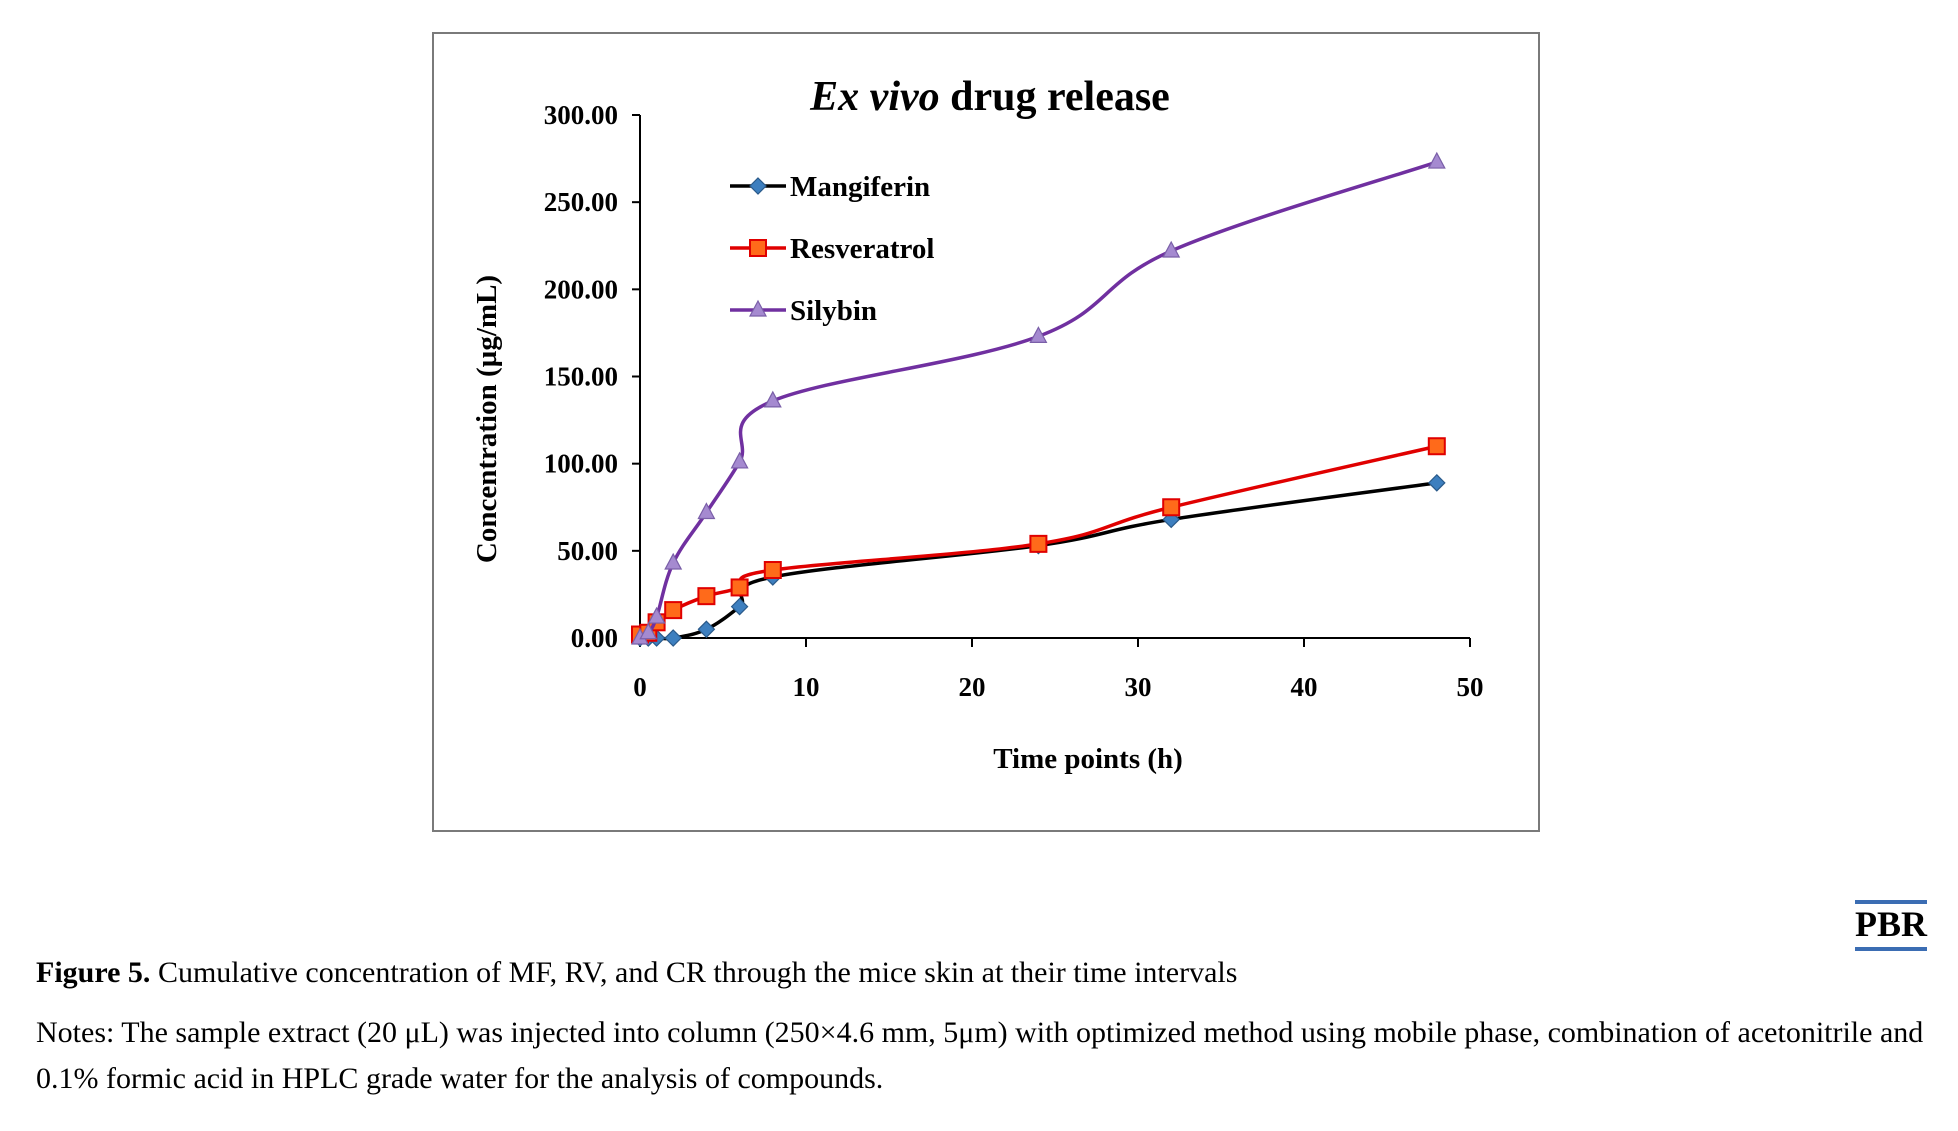 Image resolution: width=1958 pixels, height=1131 pixels. I want to click on legend-label-silybin: Silybin, so click(833, 311).